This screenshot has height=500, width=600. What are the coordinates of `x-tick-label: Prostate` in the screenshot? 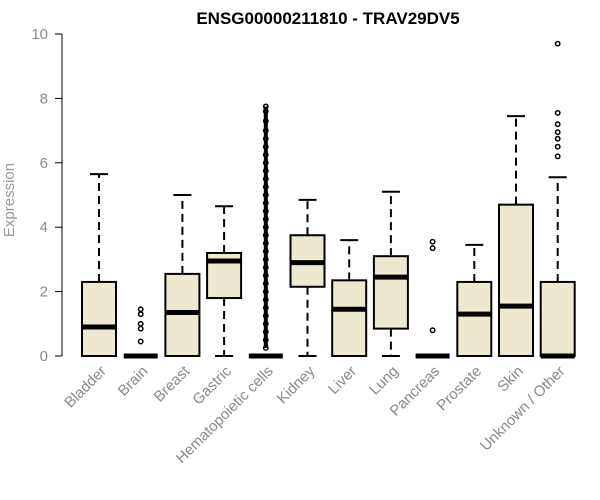 It's located at (460, 389).